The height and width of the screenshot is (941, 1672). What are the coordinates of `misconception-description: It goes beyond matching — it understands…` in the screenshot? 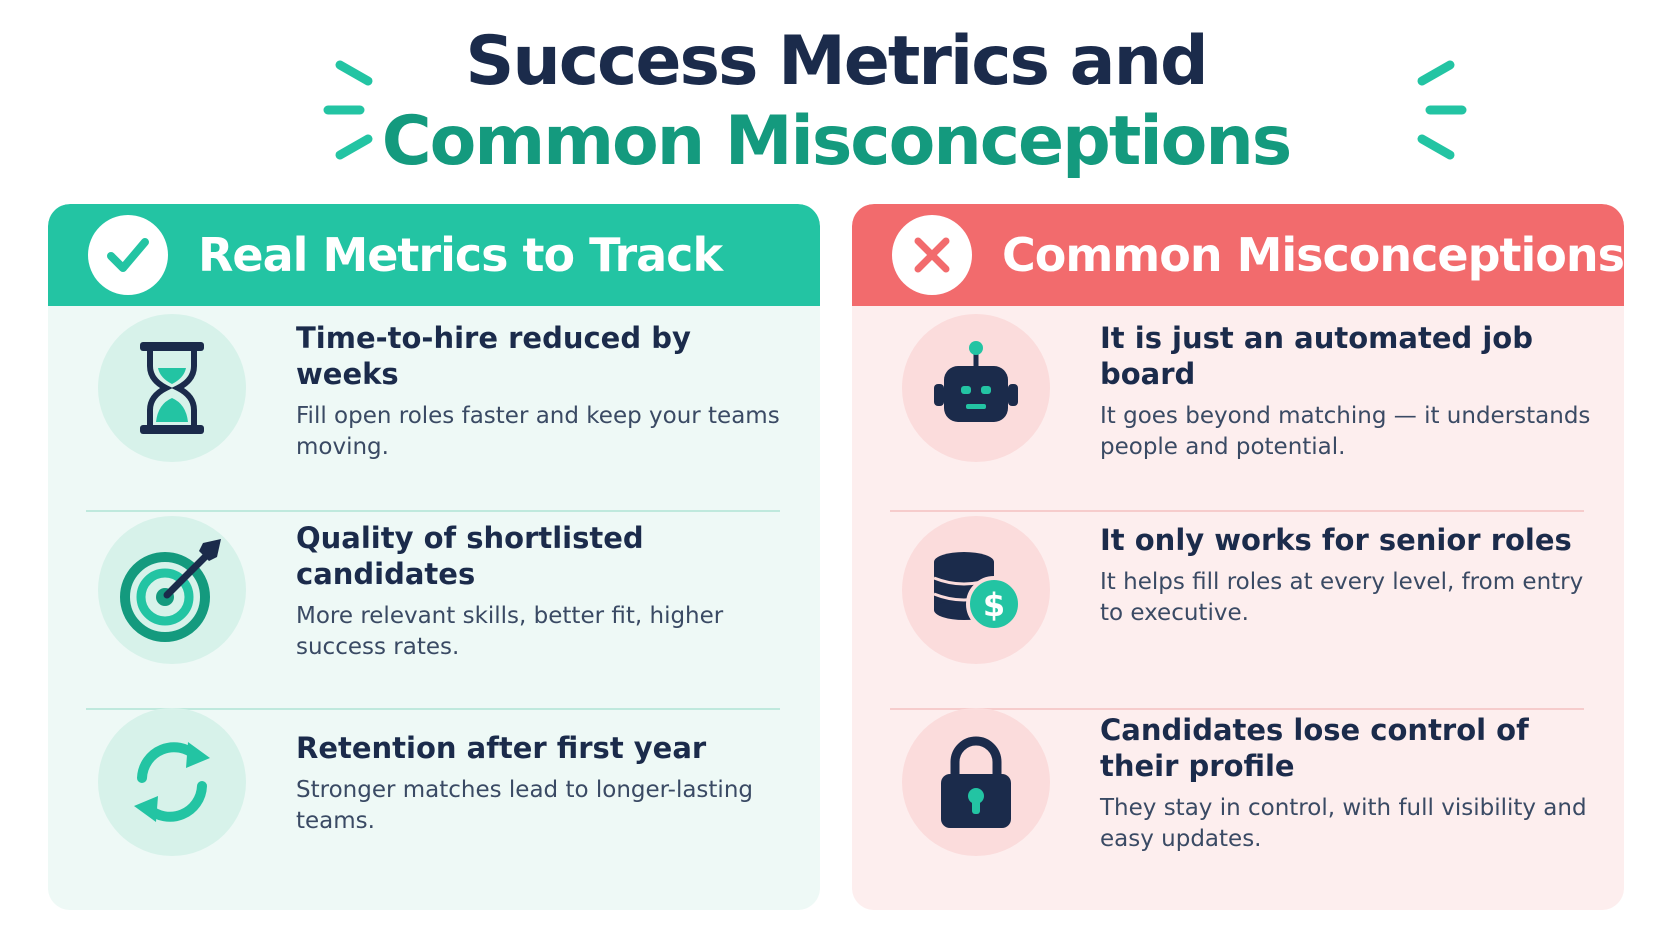 It's located at (1345, 431).